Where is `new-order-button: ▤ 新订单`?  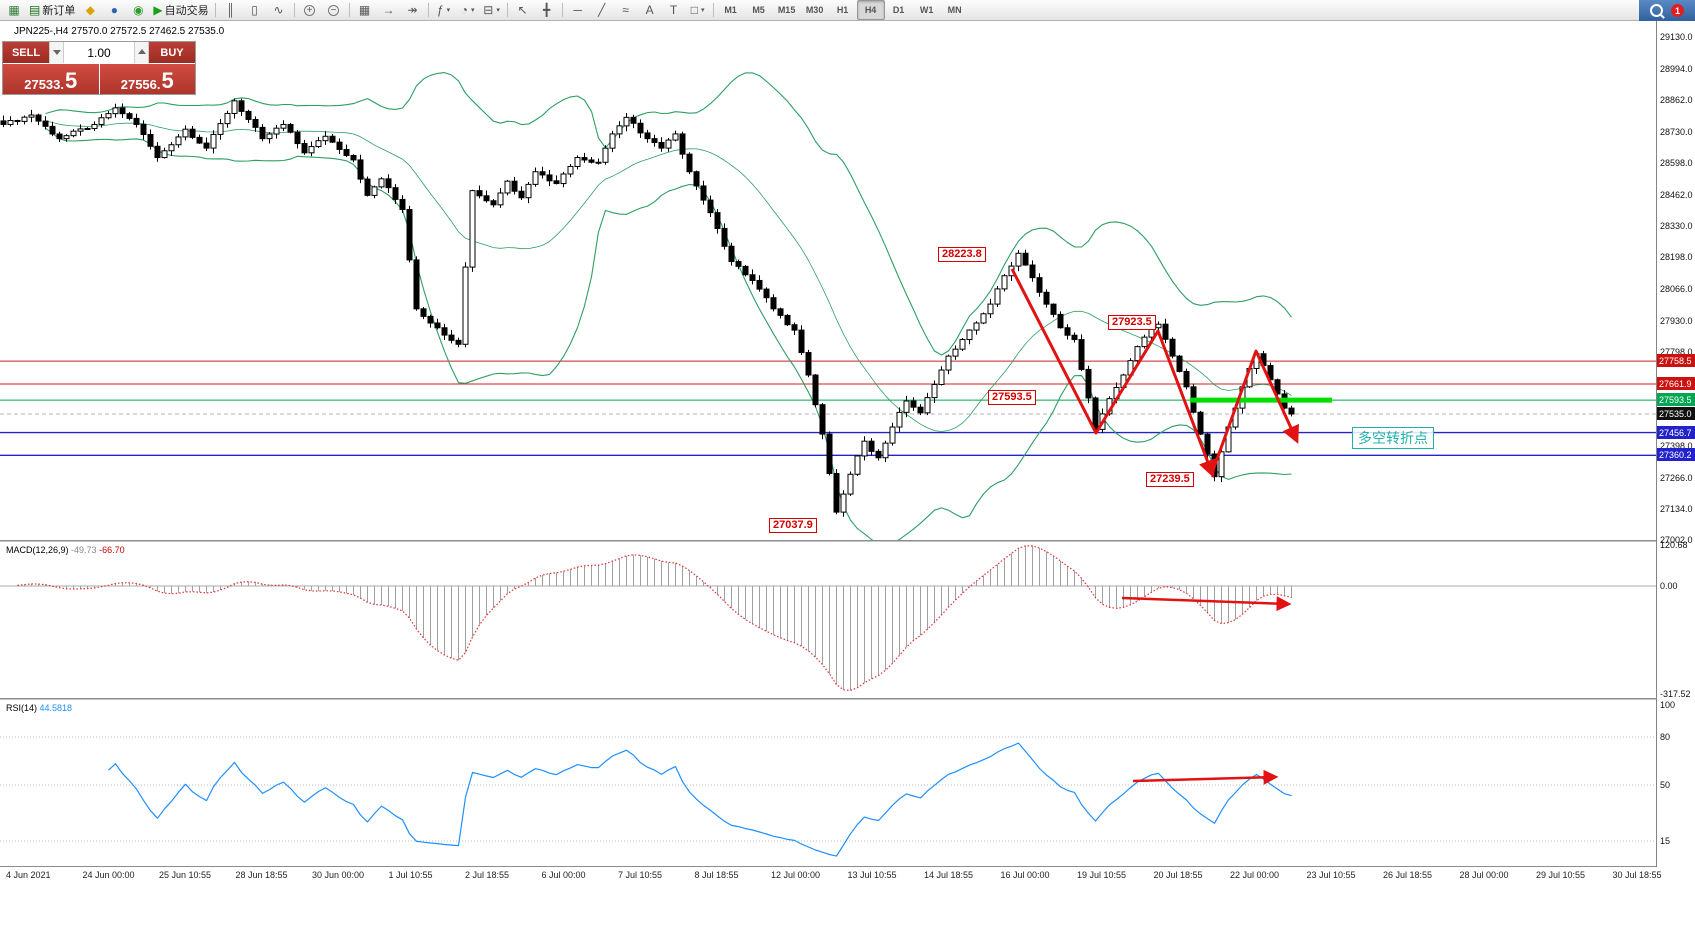
new-order-button: ▤ 新订单 is located at coordinates (52, 10).